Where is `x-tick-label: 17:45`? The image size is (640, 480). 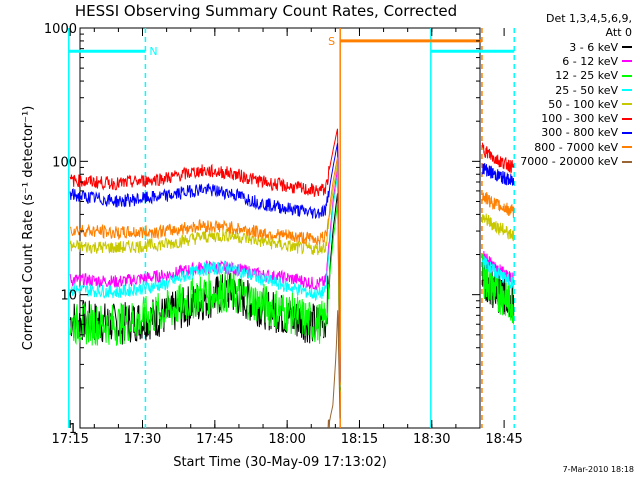
x-tick-label: 17:45 is located at coordinates (214, 439).